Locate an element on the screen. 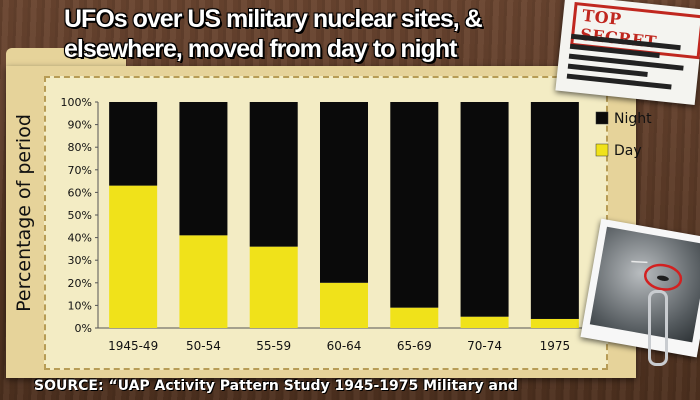 This screenshot has height=400, width=700. x-tick-label: 65-69 is located at coordinates (414, 346).